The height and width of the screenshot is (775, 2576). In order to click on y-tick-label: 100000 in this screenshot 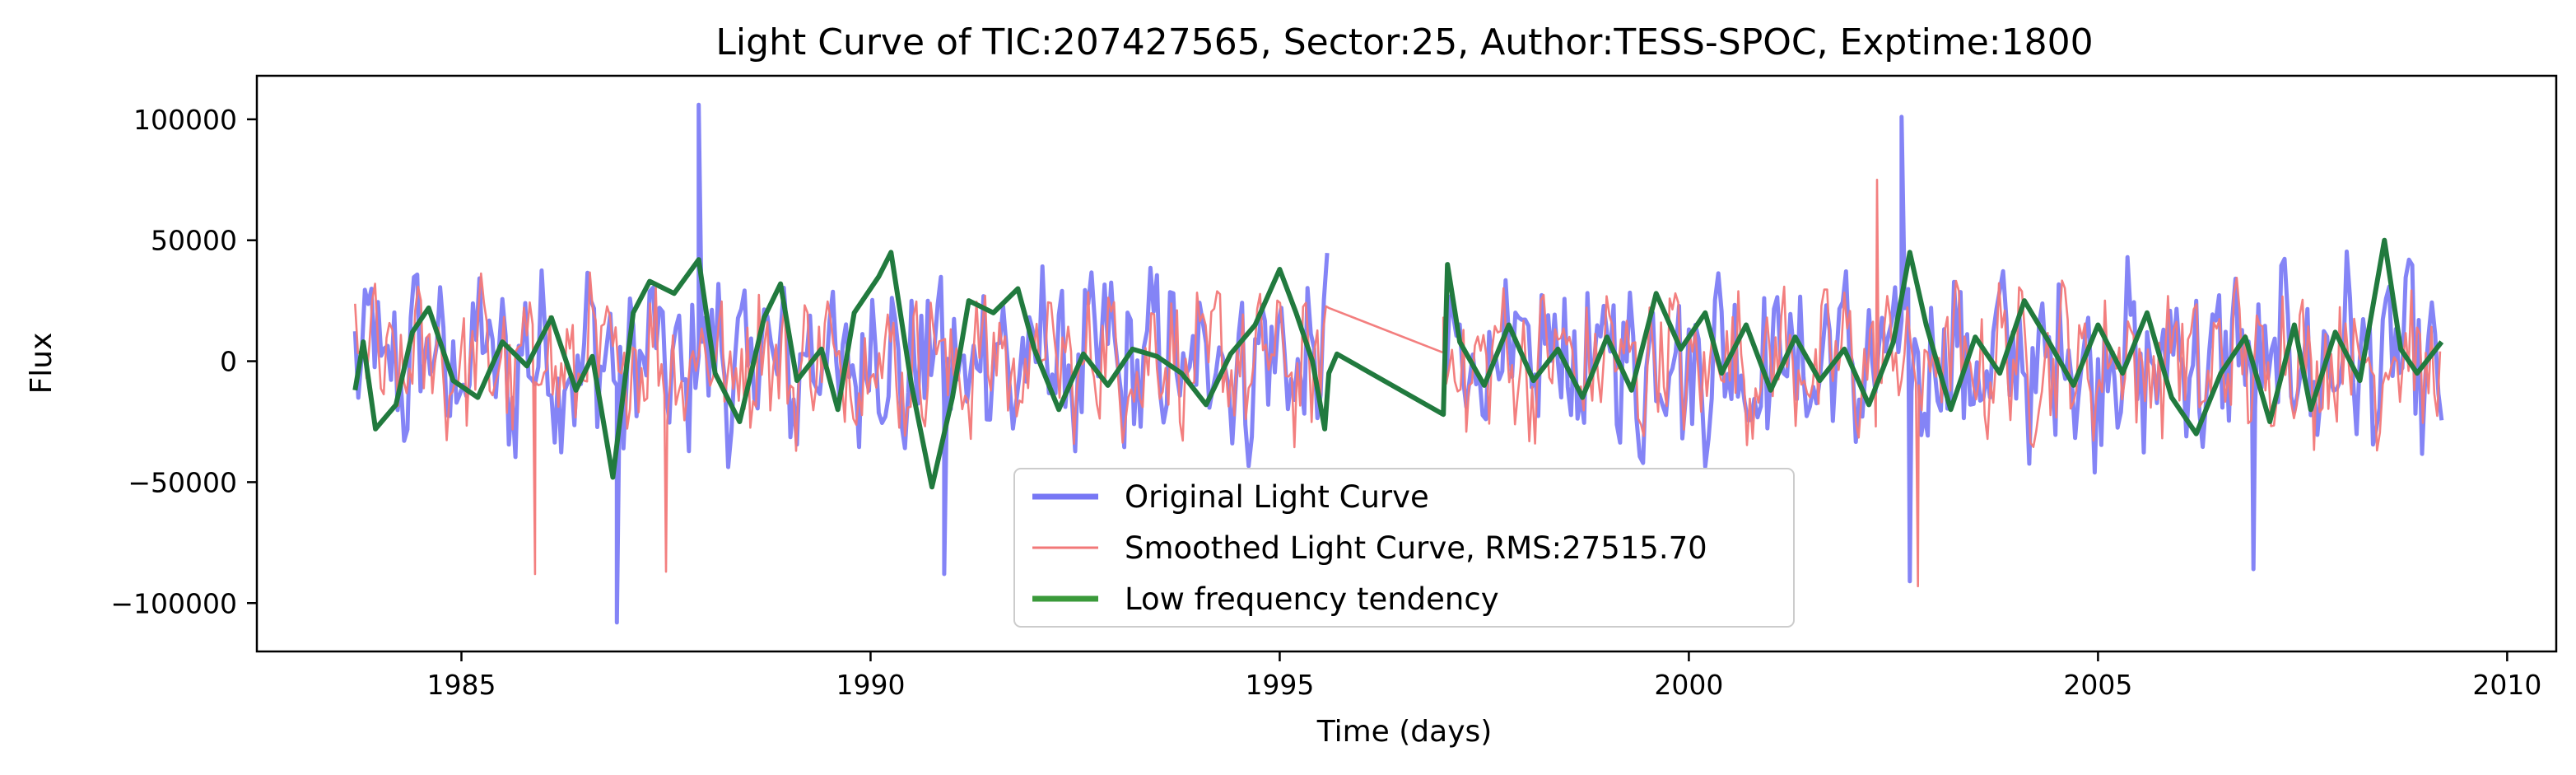, I will do `click(185, 120)`.